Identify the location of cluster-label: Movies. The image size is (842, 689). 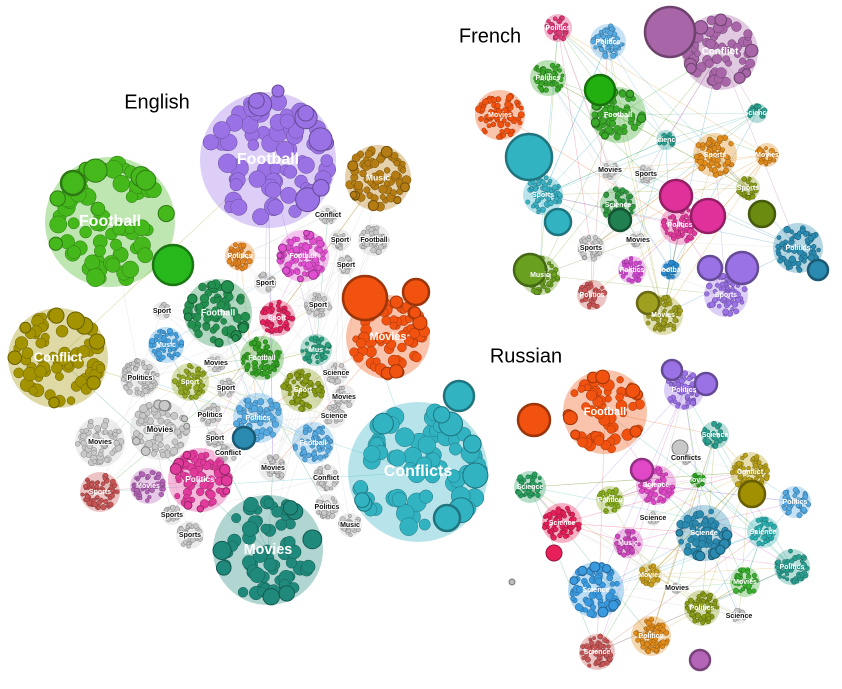
(663, 315).